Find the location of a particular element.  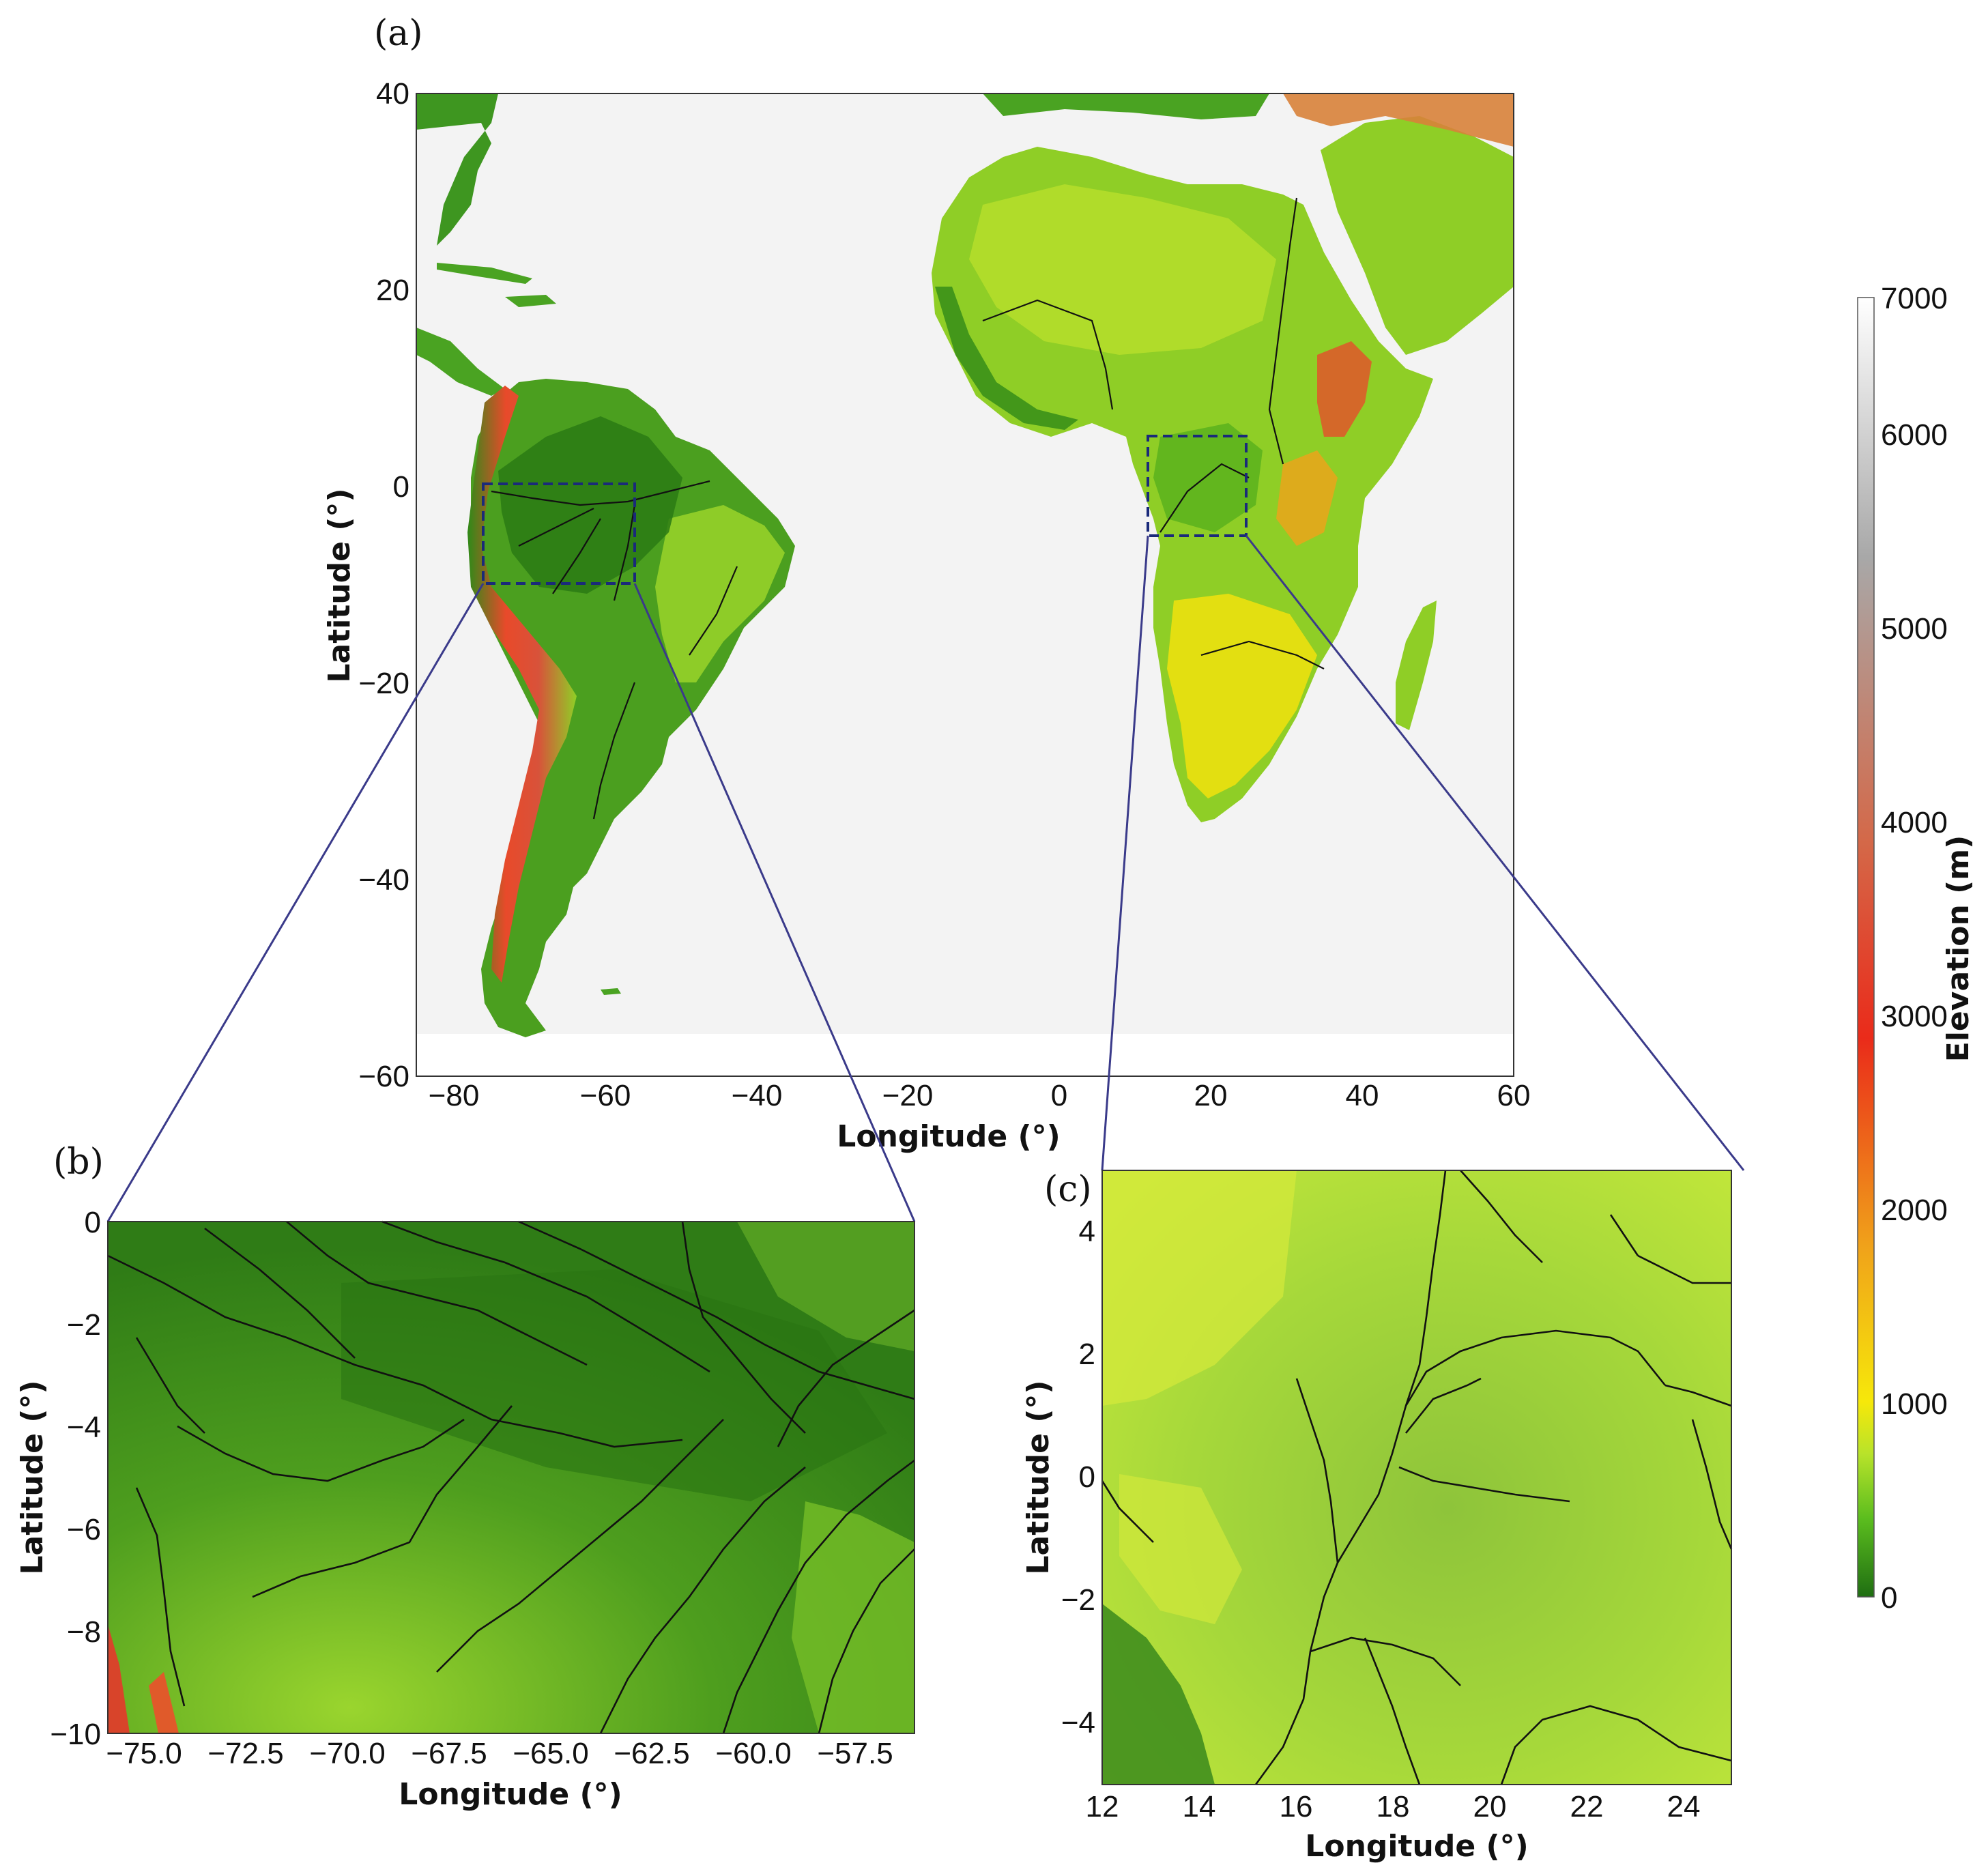

a-xtick: −40 is located at coordinates (757, 1095).